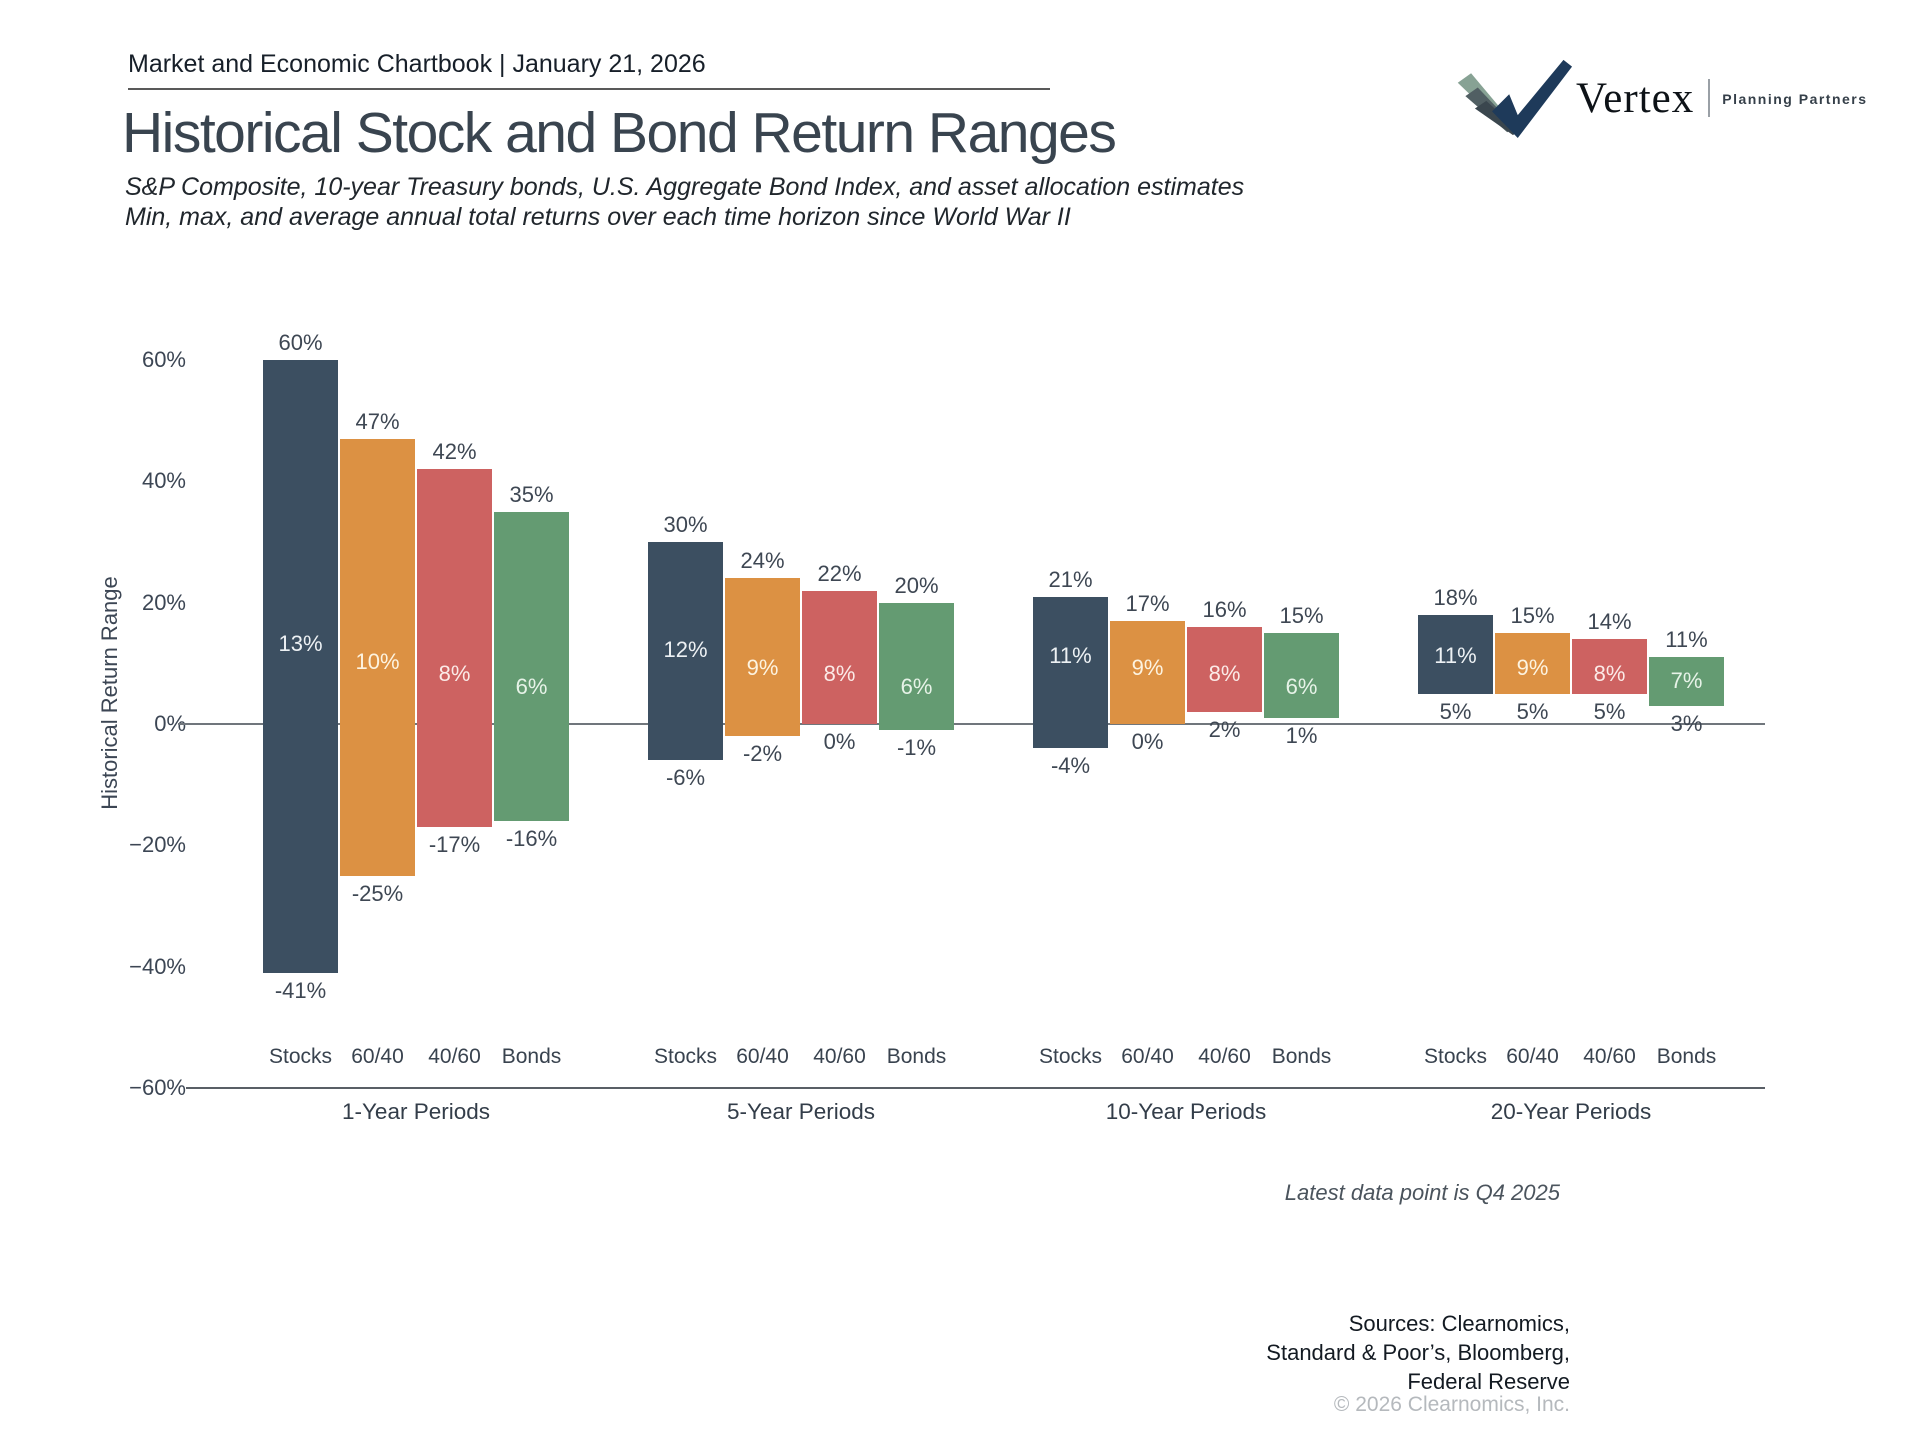 This screenshot has height=1439, width=1918. What do you see at coordinates (1455, 597) in the screenshot?
I see `max-return-label: 18%` at bounding box center [1455, 597].